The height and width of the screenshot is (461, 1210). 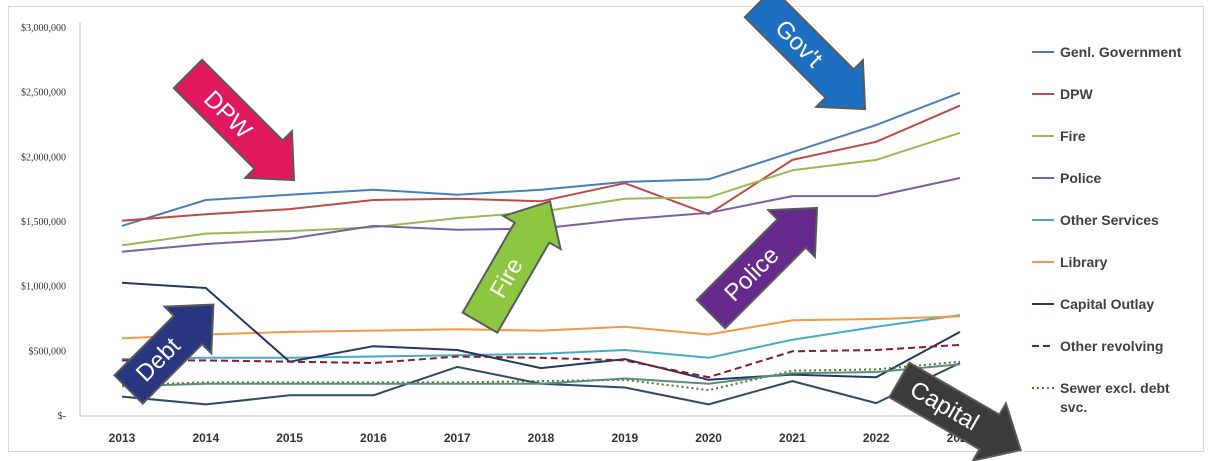 I want to click on legend-label-line1: Sewer excl. debt, so click(x=1115, y=388).